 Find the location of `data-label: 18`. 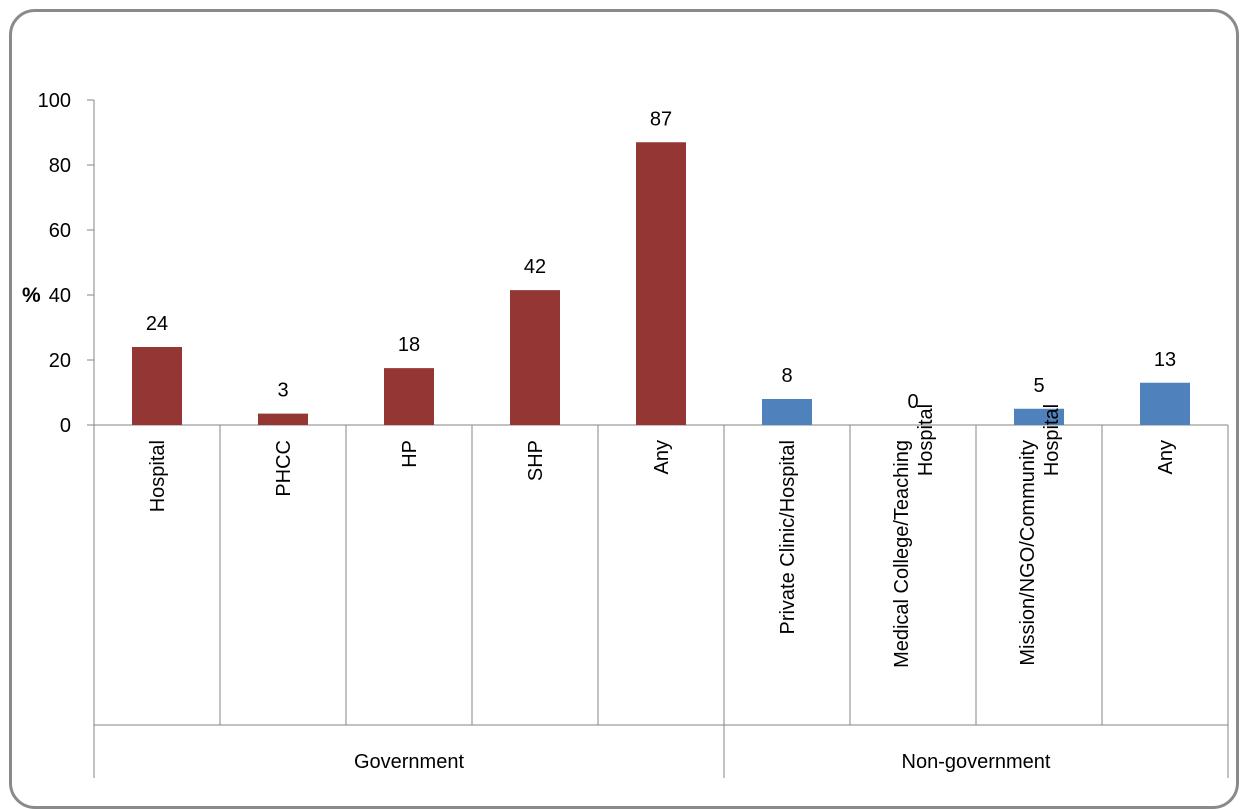

data-label: 18 is located at coordinates (409, 345).